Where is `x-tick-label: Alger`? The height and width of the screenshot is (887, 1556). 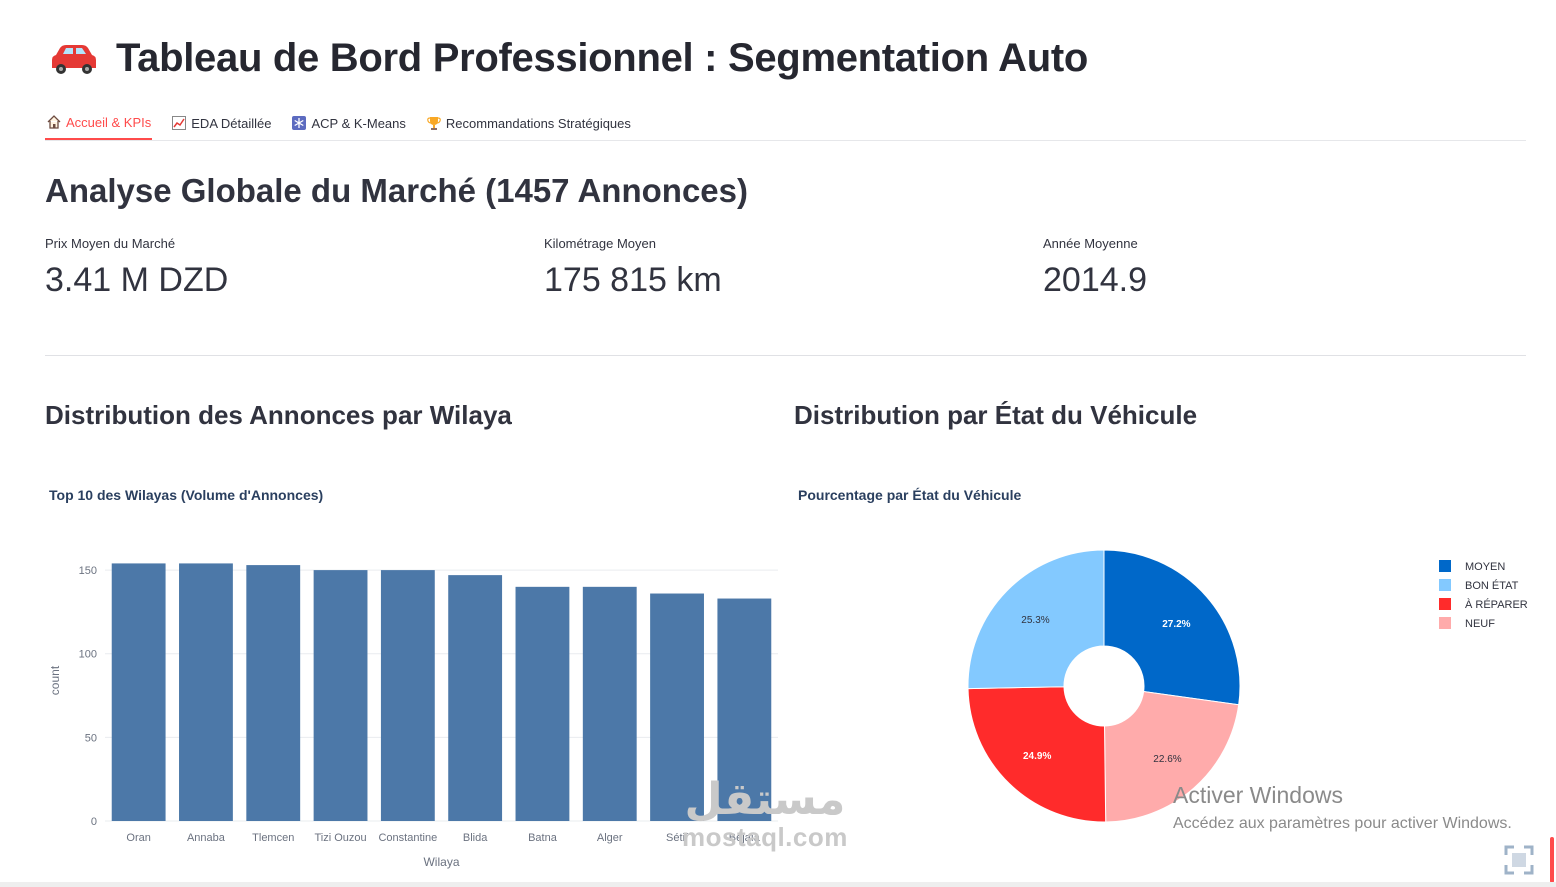 x-tick-label: Alger is located at coordinates (610, 838).